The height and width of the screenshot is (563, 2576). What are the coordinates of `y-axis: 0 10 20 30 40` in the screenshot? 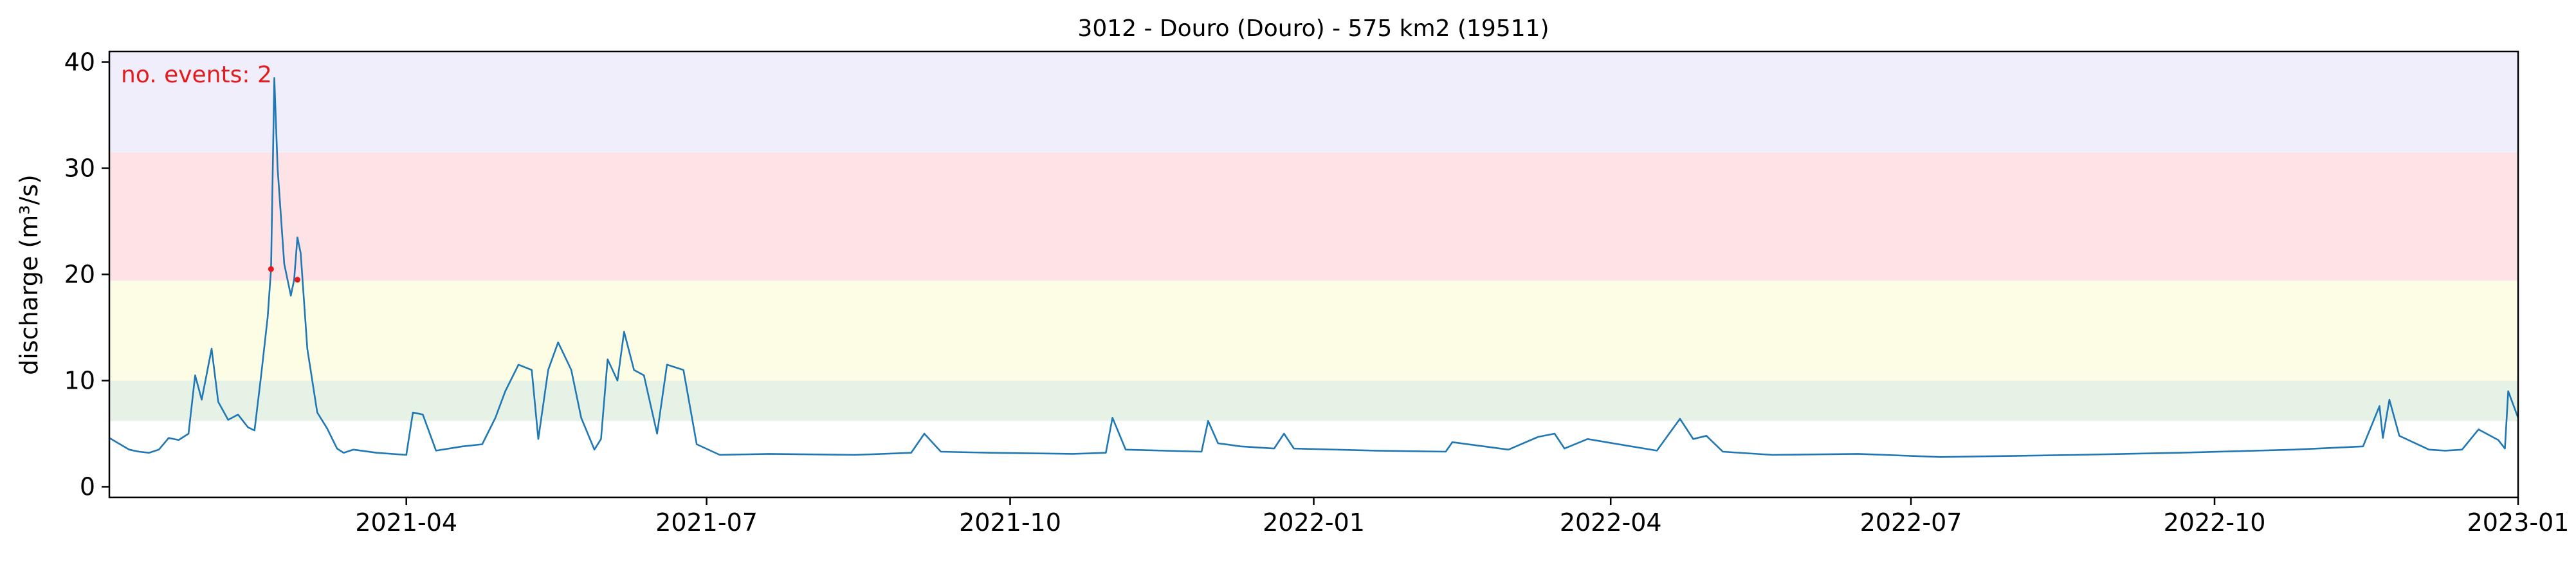 It's located at (86, 275).